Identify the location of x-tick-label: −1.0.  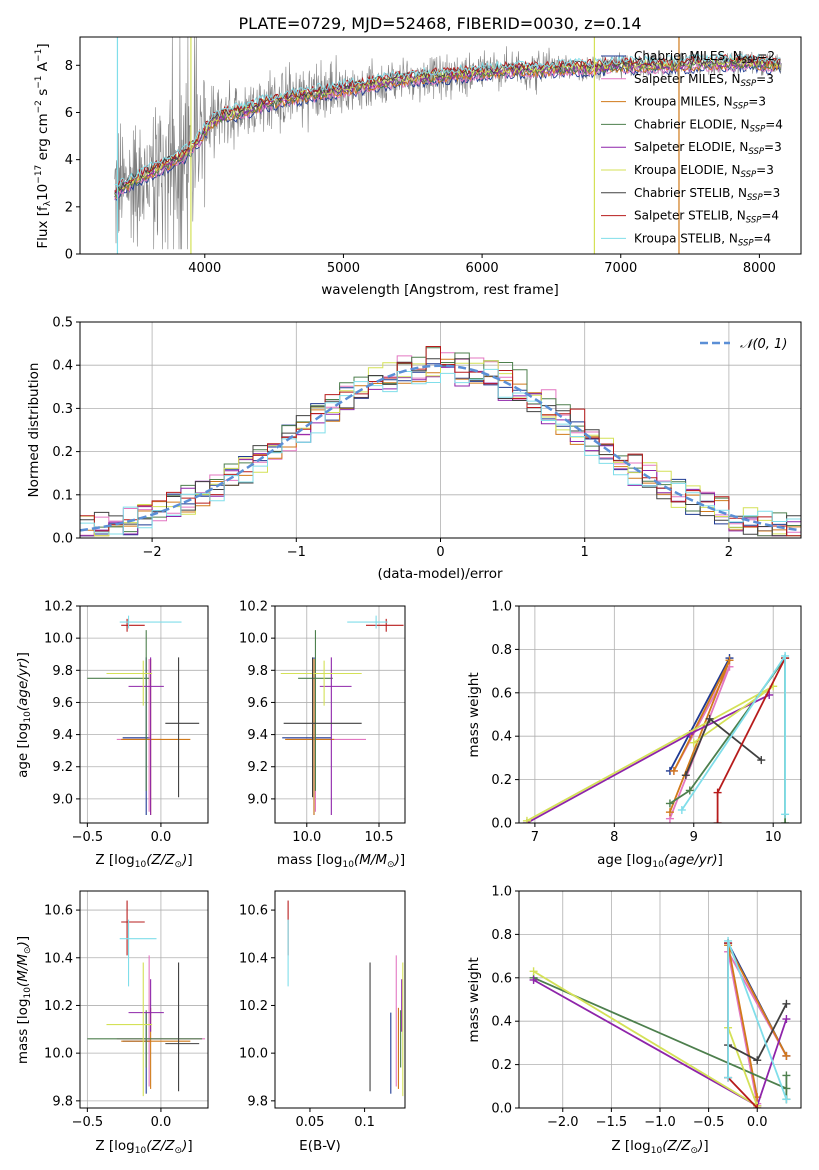
(660, 1122).